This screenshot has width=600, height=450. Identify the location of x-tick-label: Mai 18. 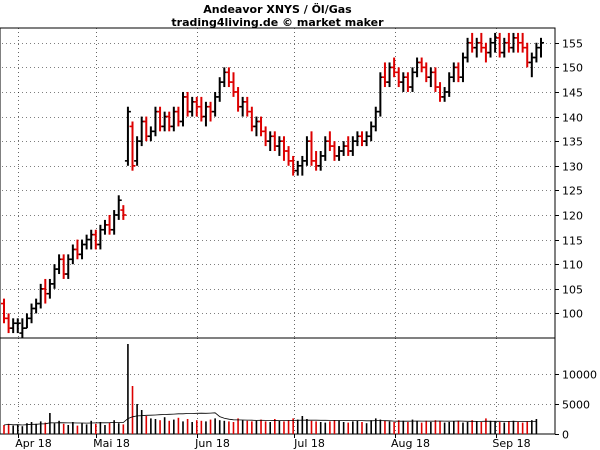
(111, 443).